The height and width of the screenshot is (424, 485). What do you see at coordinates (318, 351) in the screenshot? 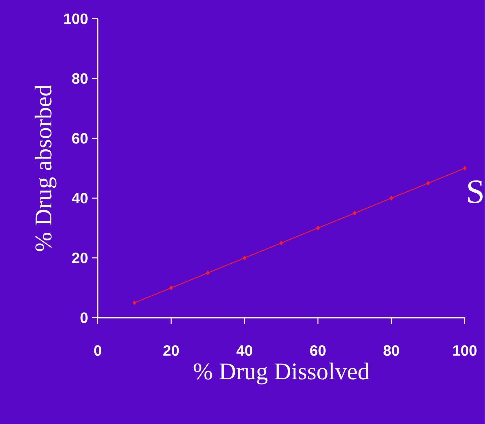
I see `x-tick-label: 60` at bounding box center [318, 351].